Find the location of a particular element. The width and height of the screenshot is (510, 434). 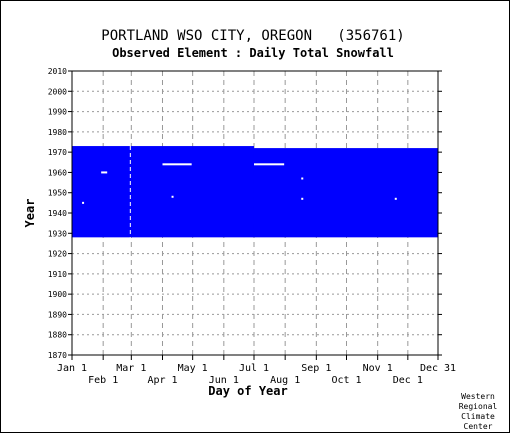

y-tick-label: 1900 is located at coordinates (57, 294).